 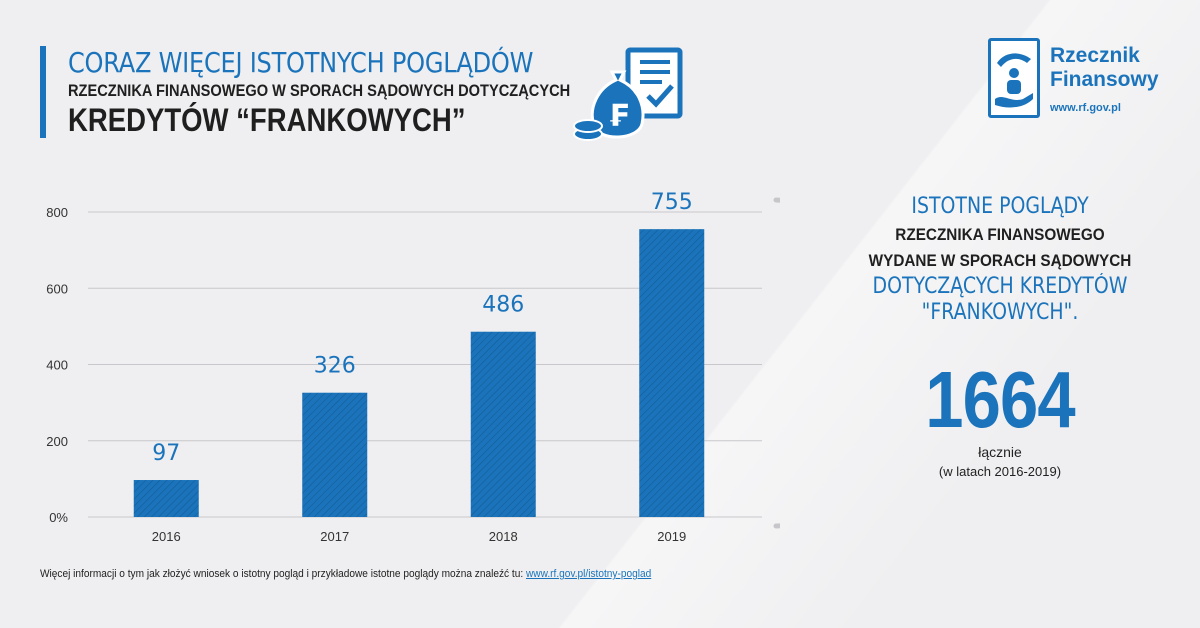 I want to click on x-tick-label: 2019, so click(x=671, y=536).